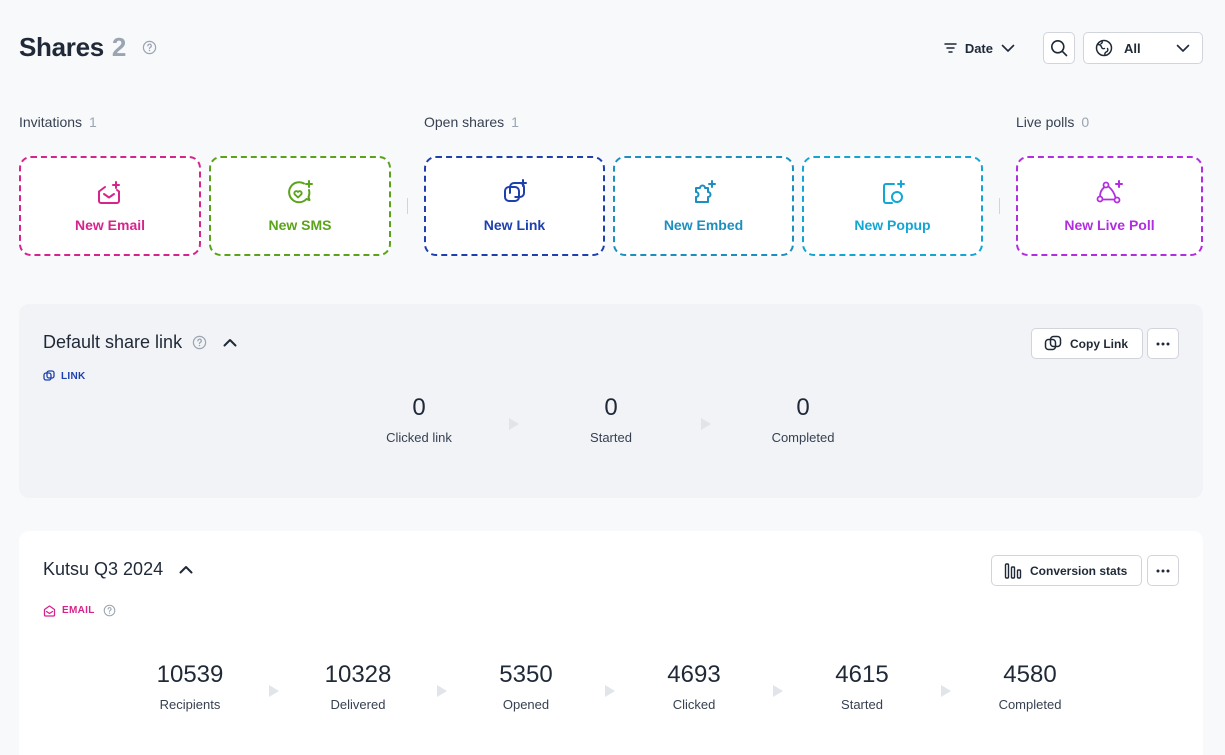 This screenshot has height=755, width=1225. I want to click on chat-heart-icon, so click(300, 192).